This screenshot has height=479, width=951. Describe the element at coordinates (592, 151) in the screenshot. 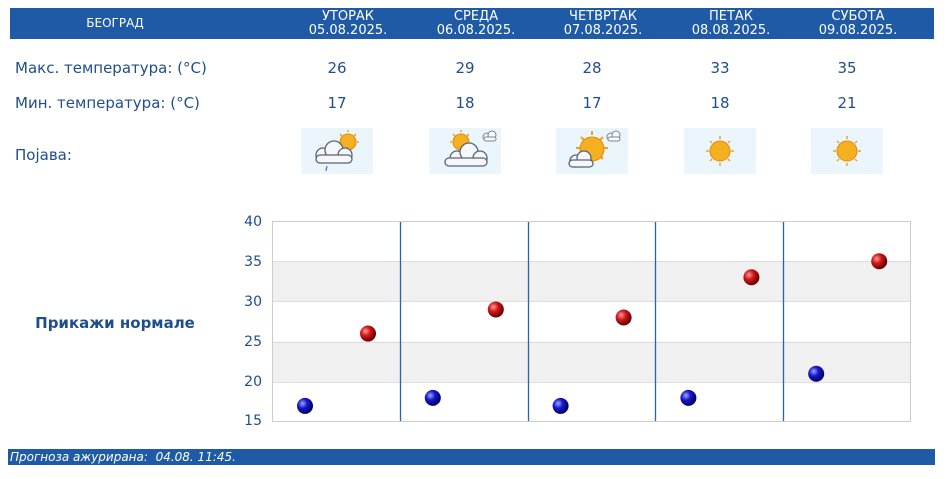

I see `mostly-sunny-icon` at that location.